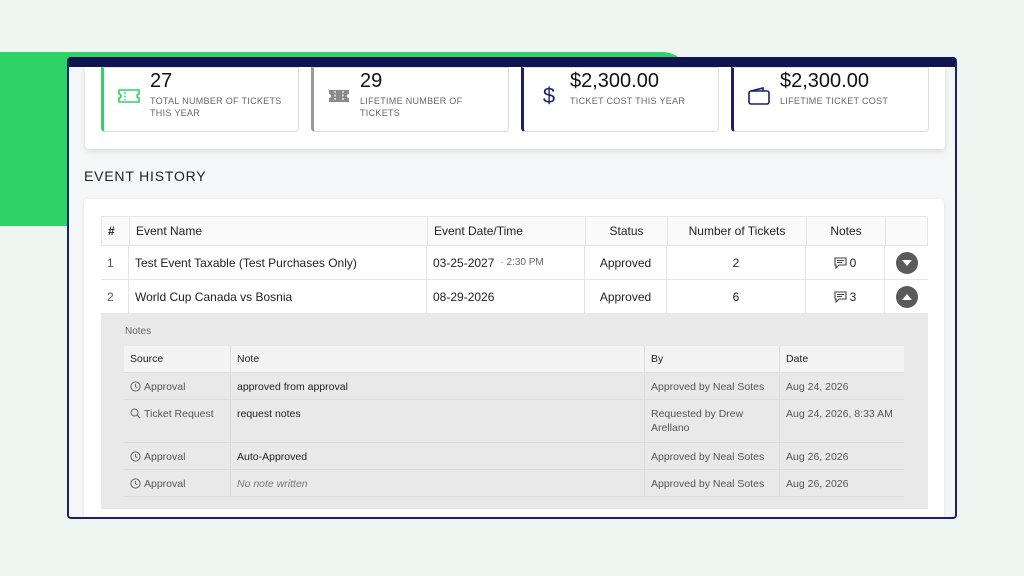 The height and width of the screenshot is (576, 1024). Describe the element at coordinates (438, 456) in the screenshot. I see `note-text: Auto-Approved` at that location.